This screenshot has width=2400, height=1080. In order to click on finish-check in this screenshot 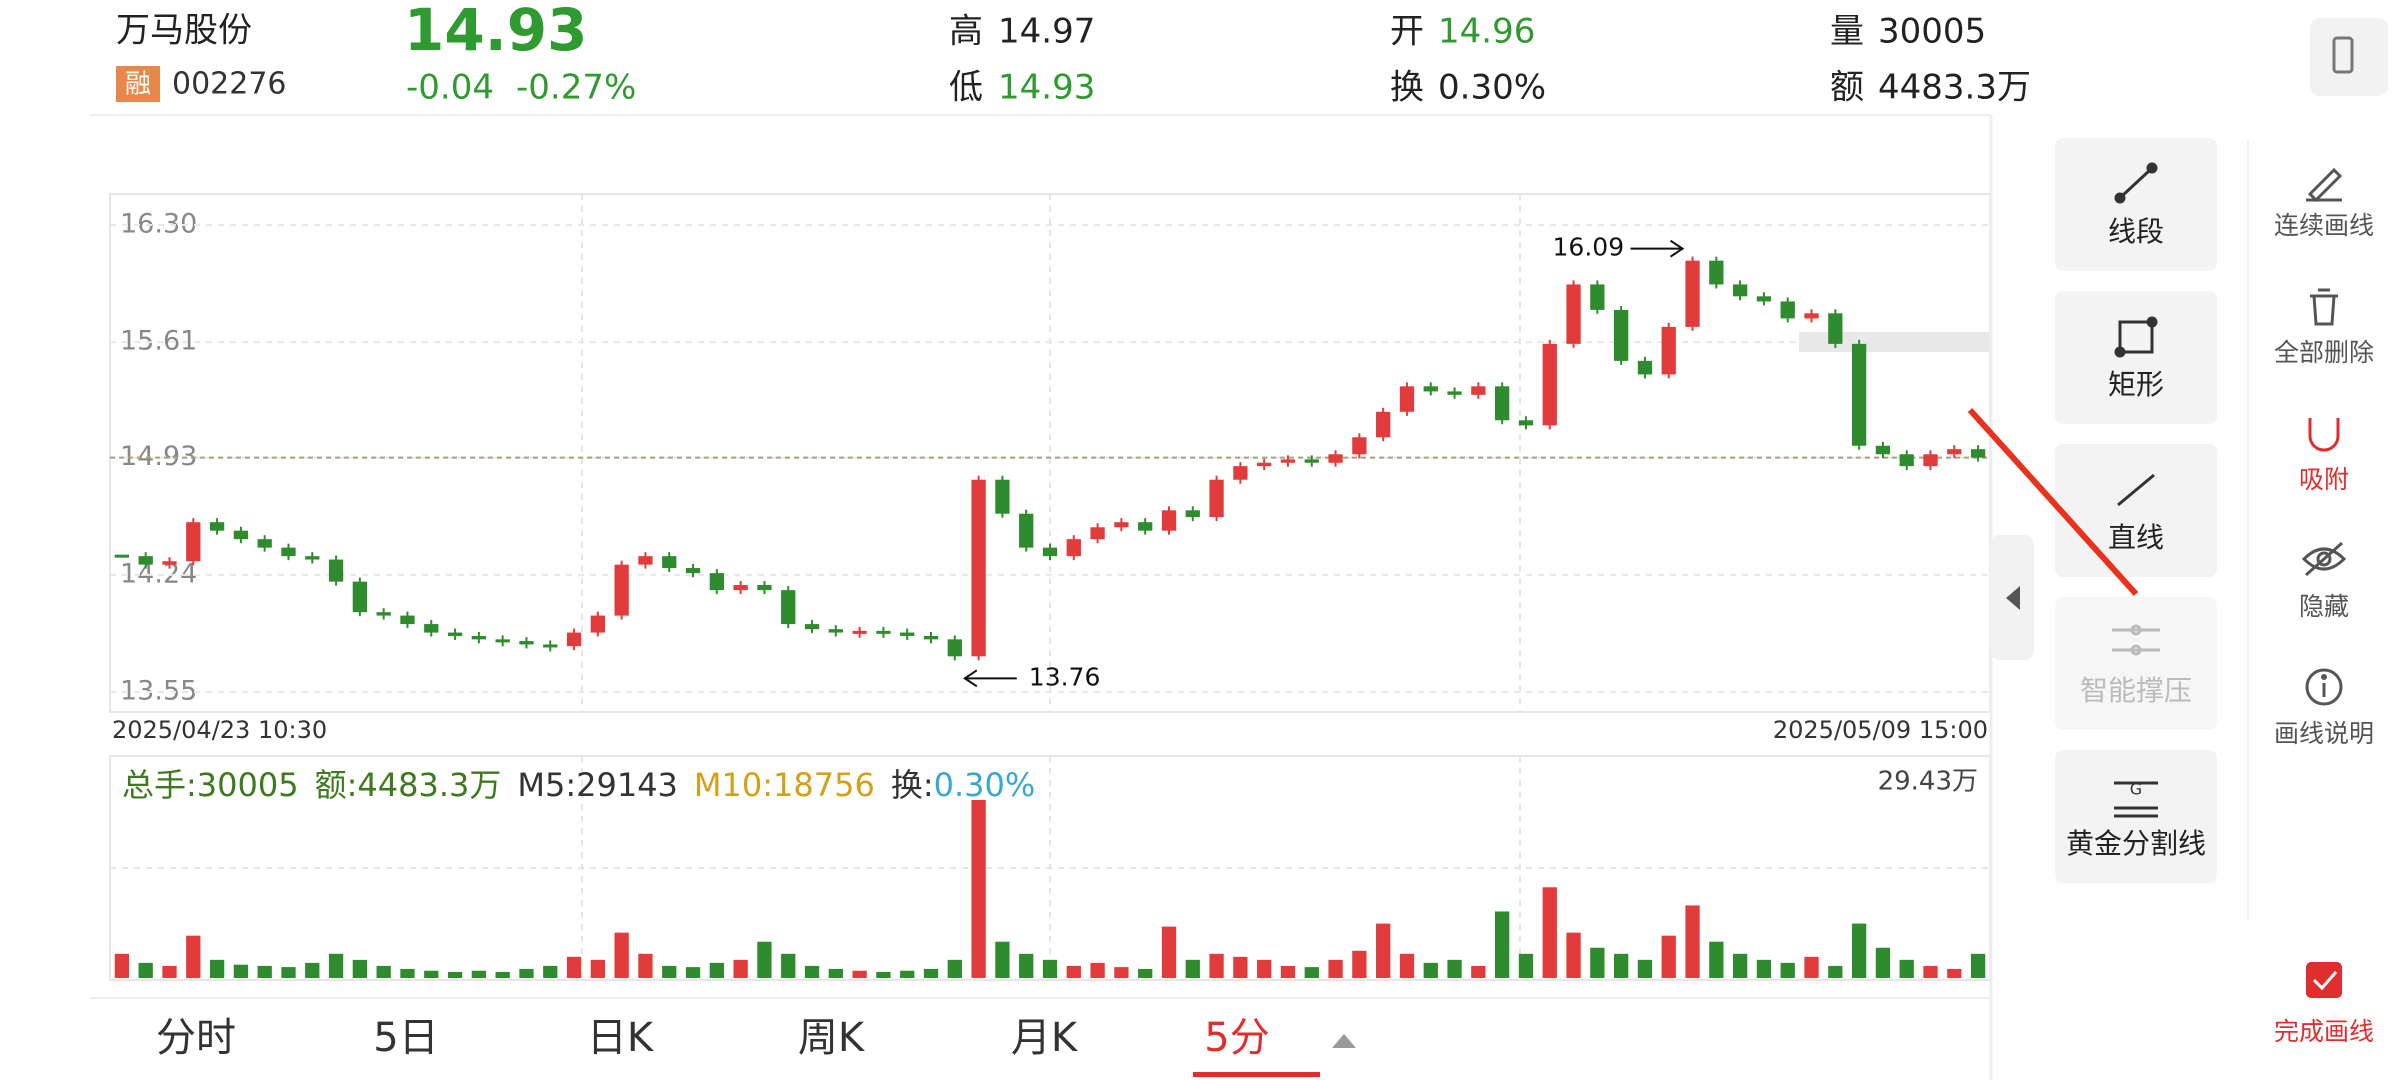, I will do `click(2325, 981)`.